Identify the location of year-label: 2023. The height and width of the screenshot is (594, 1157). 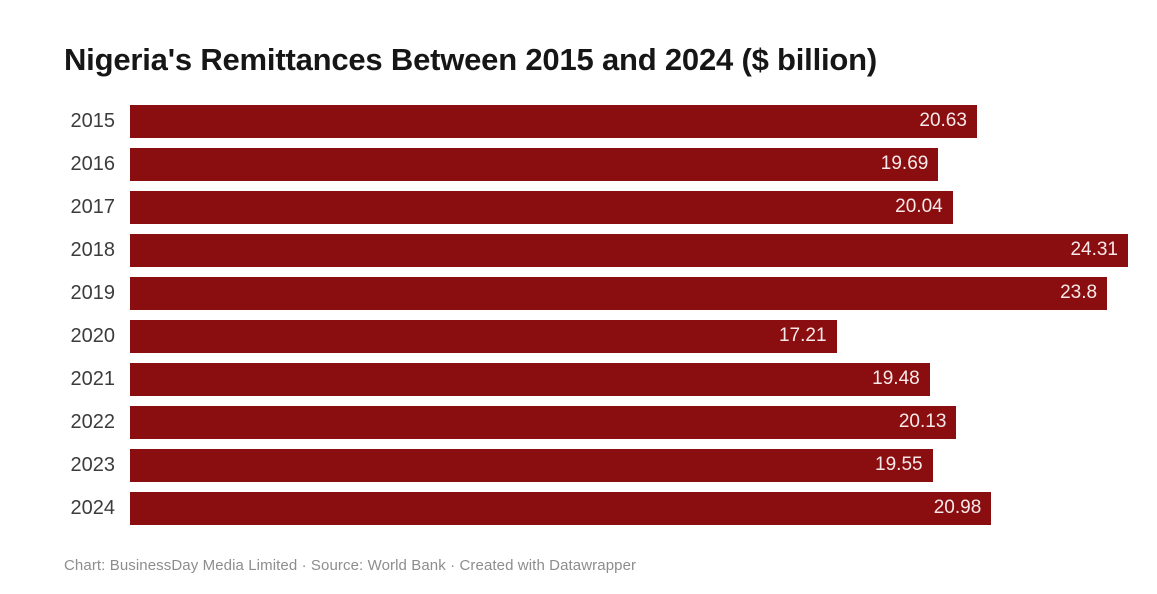
(93, 464).